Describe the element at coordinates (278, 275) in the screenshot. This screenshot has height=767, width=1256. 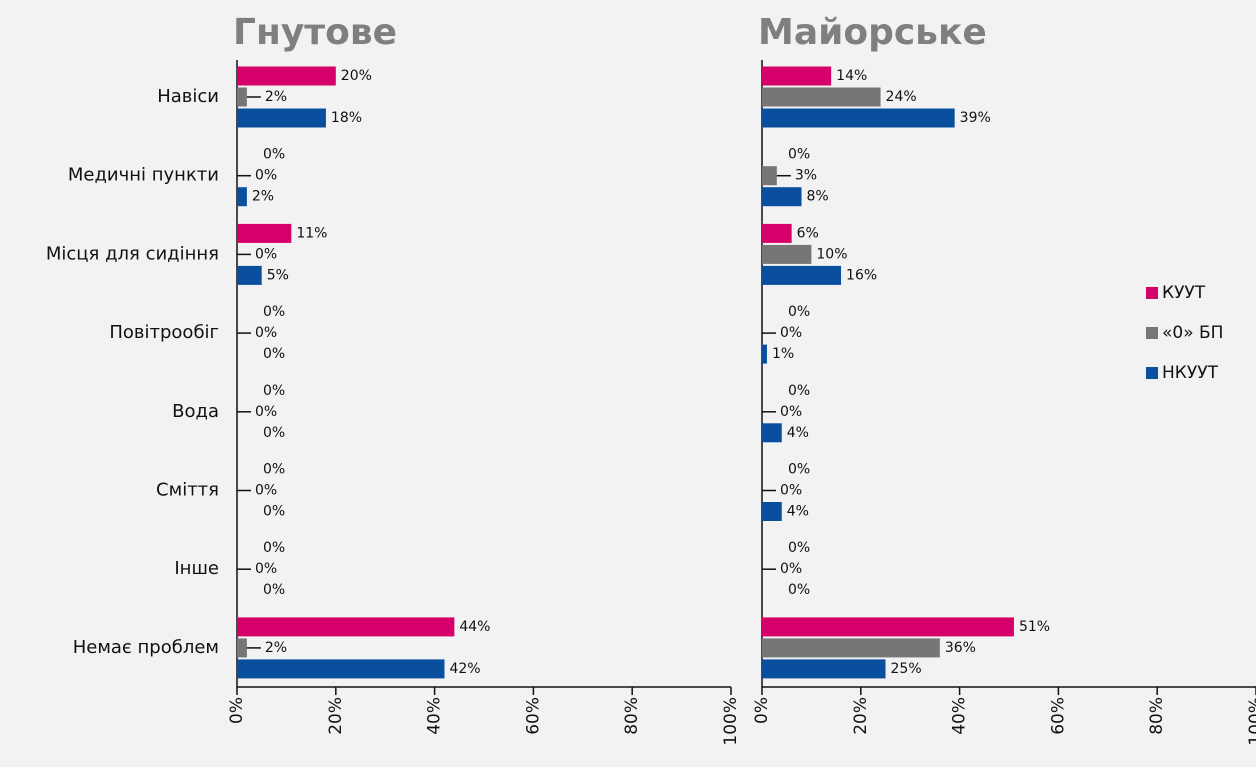
I see `data-label: 5%` at that location.